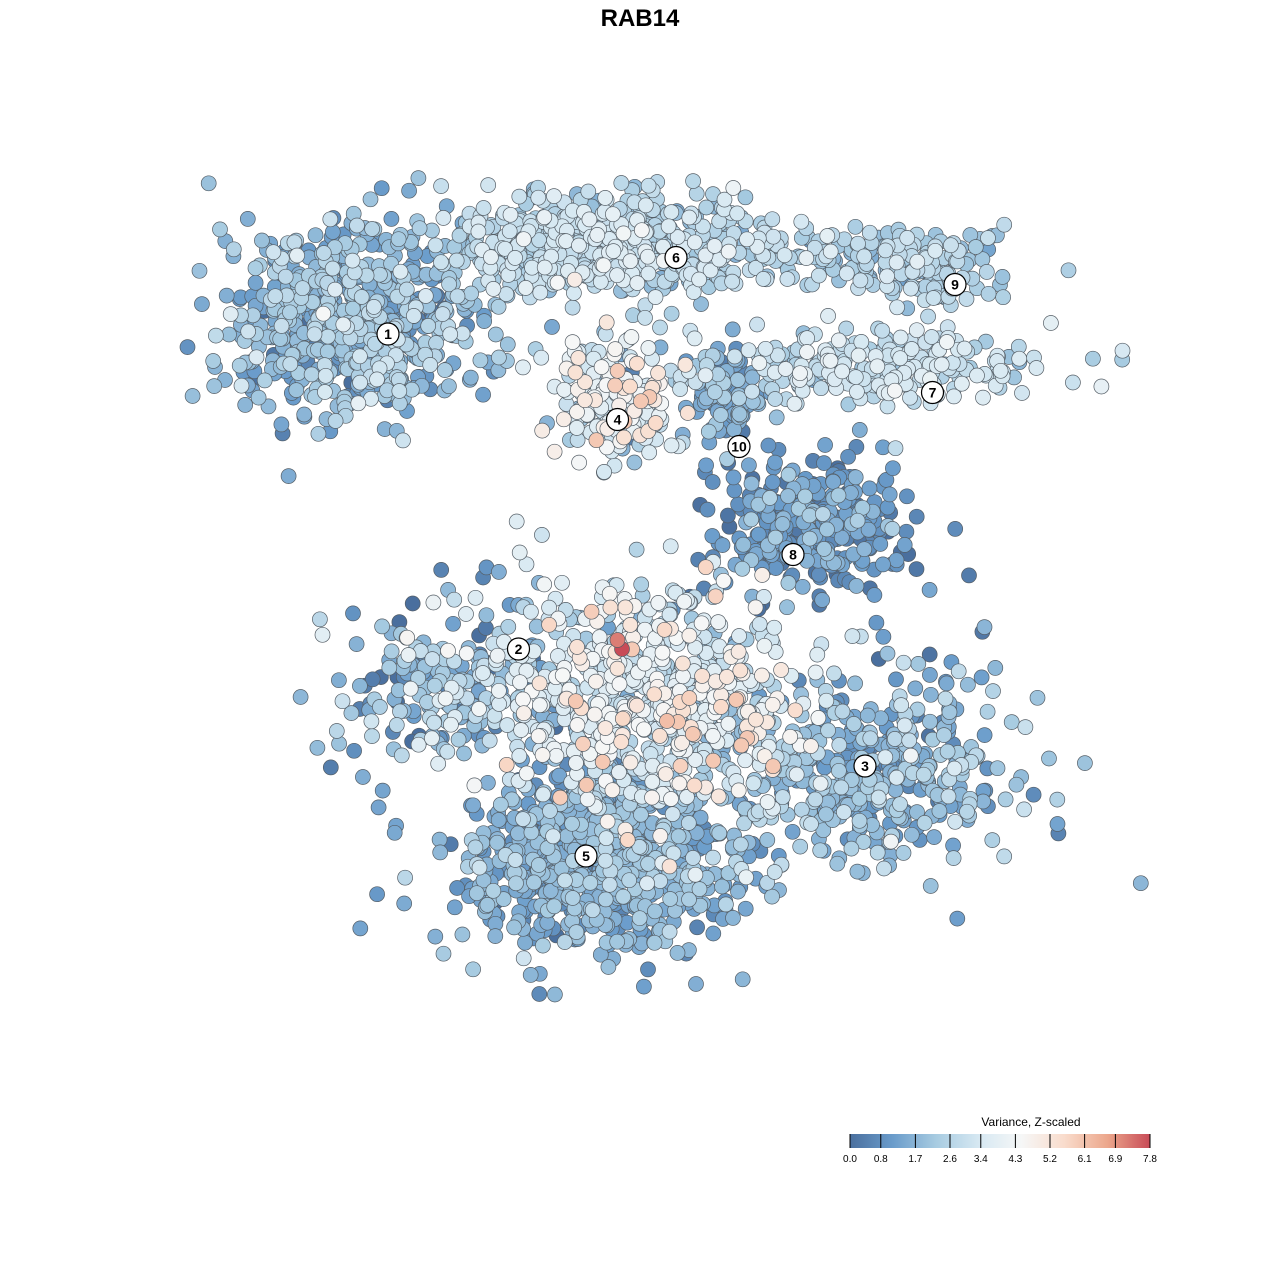 Image resolution: width=1280 pixels, height=1280 pixels. I want to click on legend-colorbar, so click(1000, 1141).